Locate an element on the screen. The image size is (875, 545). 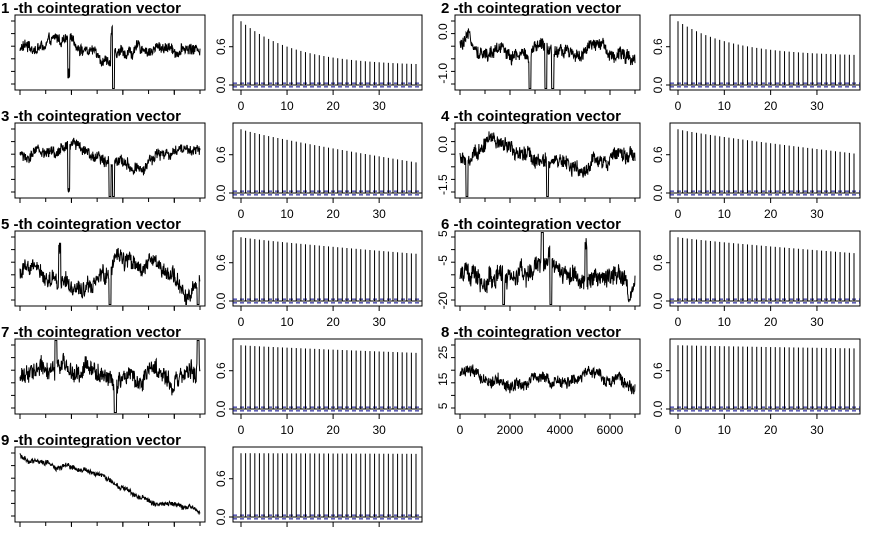
line-panel-5: 3 -th cointegration vector is located at coordinates (103, 155).